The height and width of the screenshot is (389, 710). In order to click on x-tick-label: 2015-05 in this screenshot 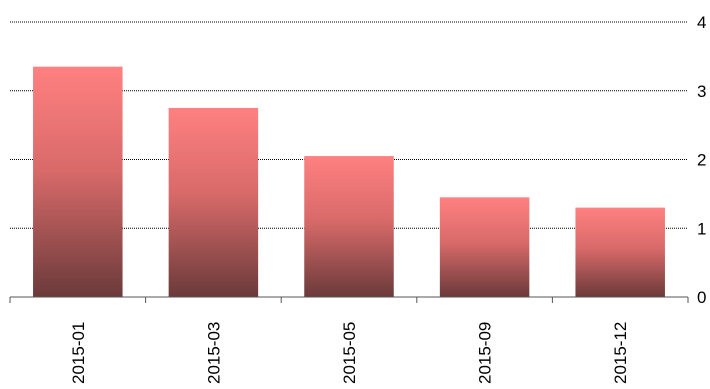, I will do `click(349, 353)`.